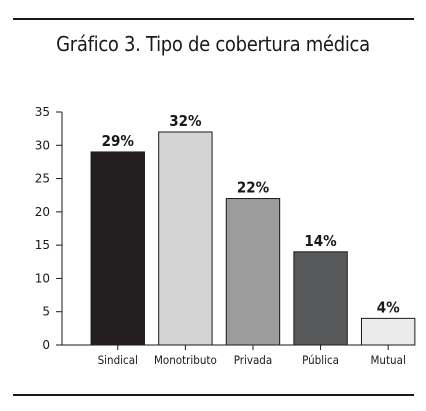 The width and height of the screenshot is (426, 411). Describe the element at coordinates (42, 112) in the screenshot. I see `y-tick-label: 35` at that location.